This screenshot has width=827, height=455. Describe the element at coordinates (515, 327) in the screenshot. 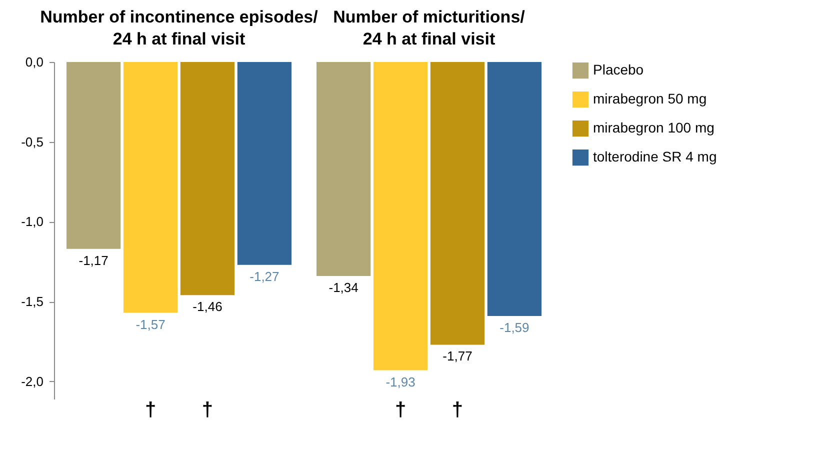

I see `data-label: -1,59` at that location.